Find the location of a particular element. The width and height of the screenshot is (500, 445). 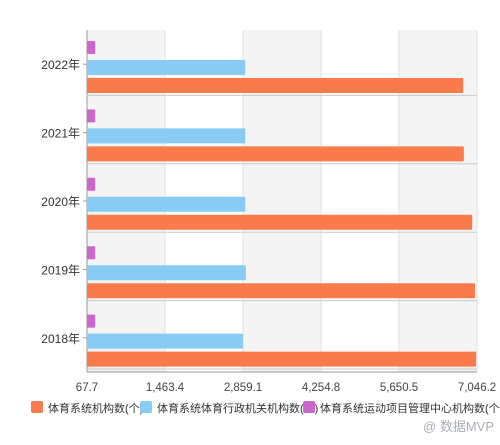

x-tick-label: 2,859.1 is located at coordinates (243, 388).